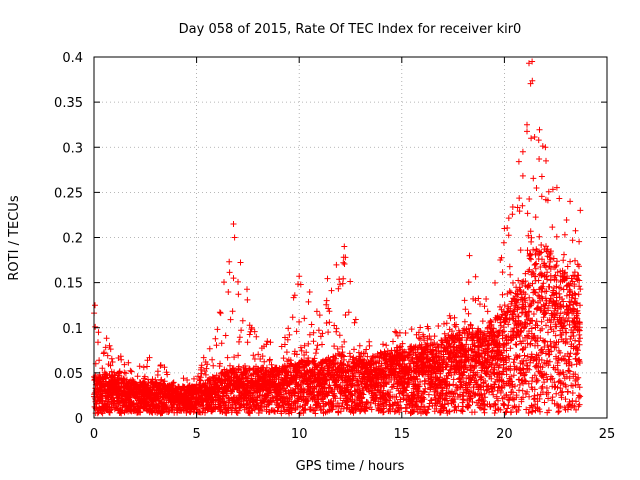  What do you see at coordinates (79, 419) in the screenshot?
I see `y-tick-label: 0` at bounding box center [79, 419].